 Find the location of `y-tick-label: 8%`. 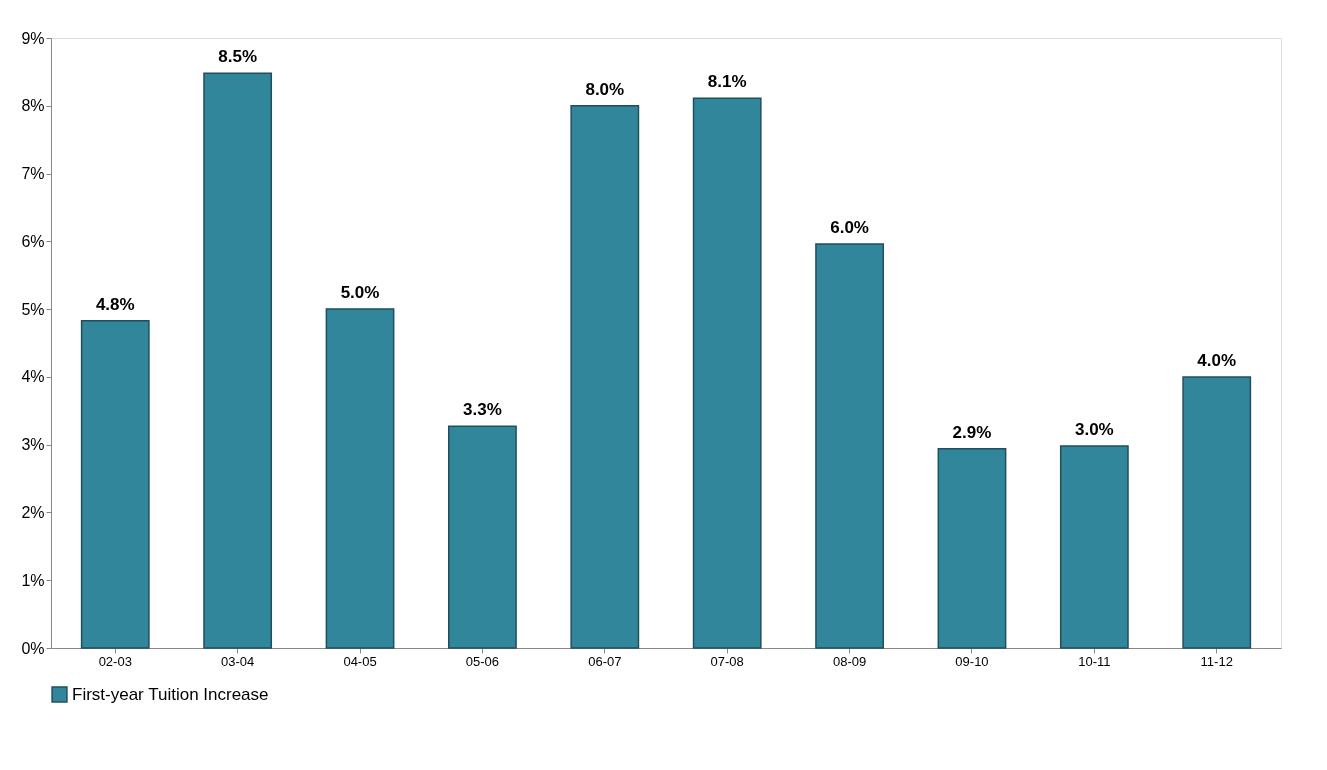

y-tick-label: 8% is located at coordinates (33, 106).